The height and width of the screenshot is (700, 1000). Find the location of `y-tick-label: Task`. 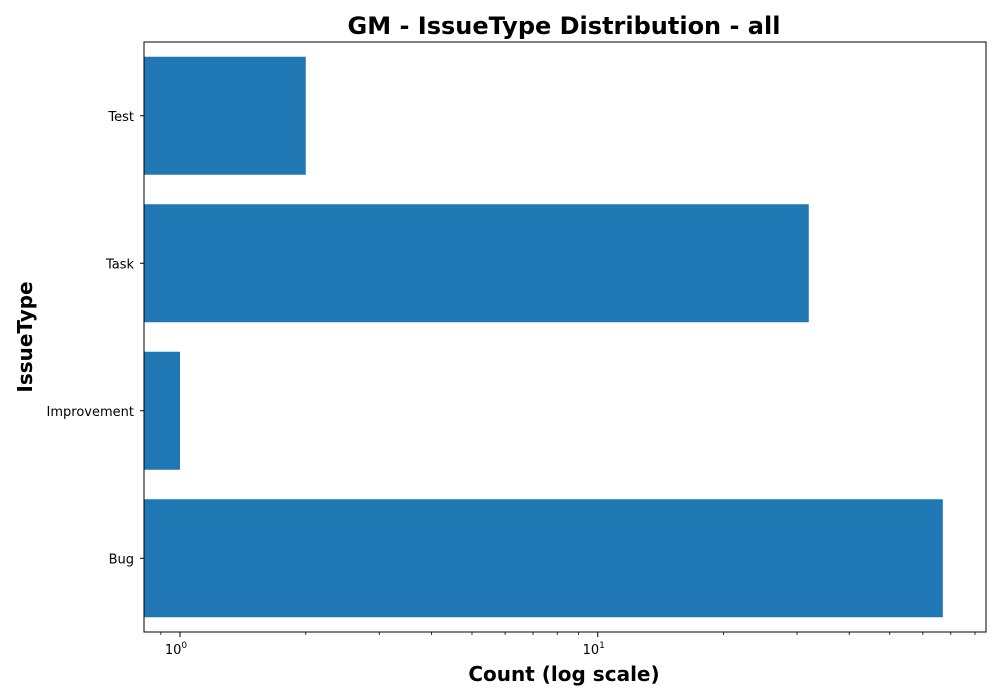

y-tick-label: Task is located at coordinates (120, 264).